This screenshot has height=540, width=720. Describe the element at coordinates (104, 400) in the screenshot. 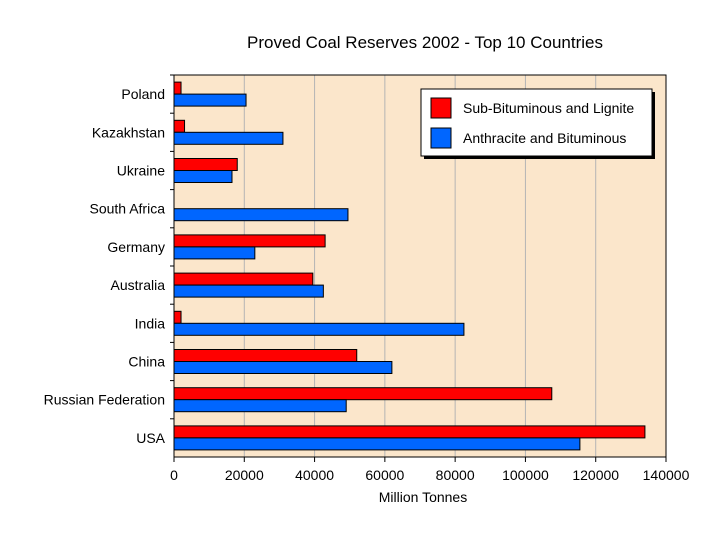

I see `y-tick-label: Russian Federation` at that location.